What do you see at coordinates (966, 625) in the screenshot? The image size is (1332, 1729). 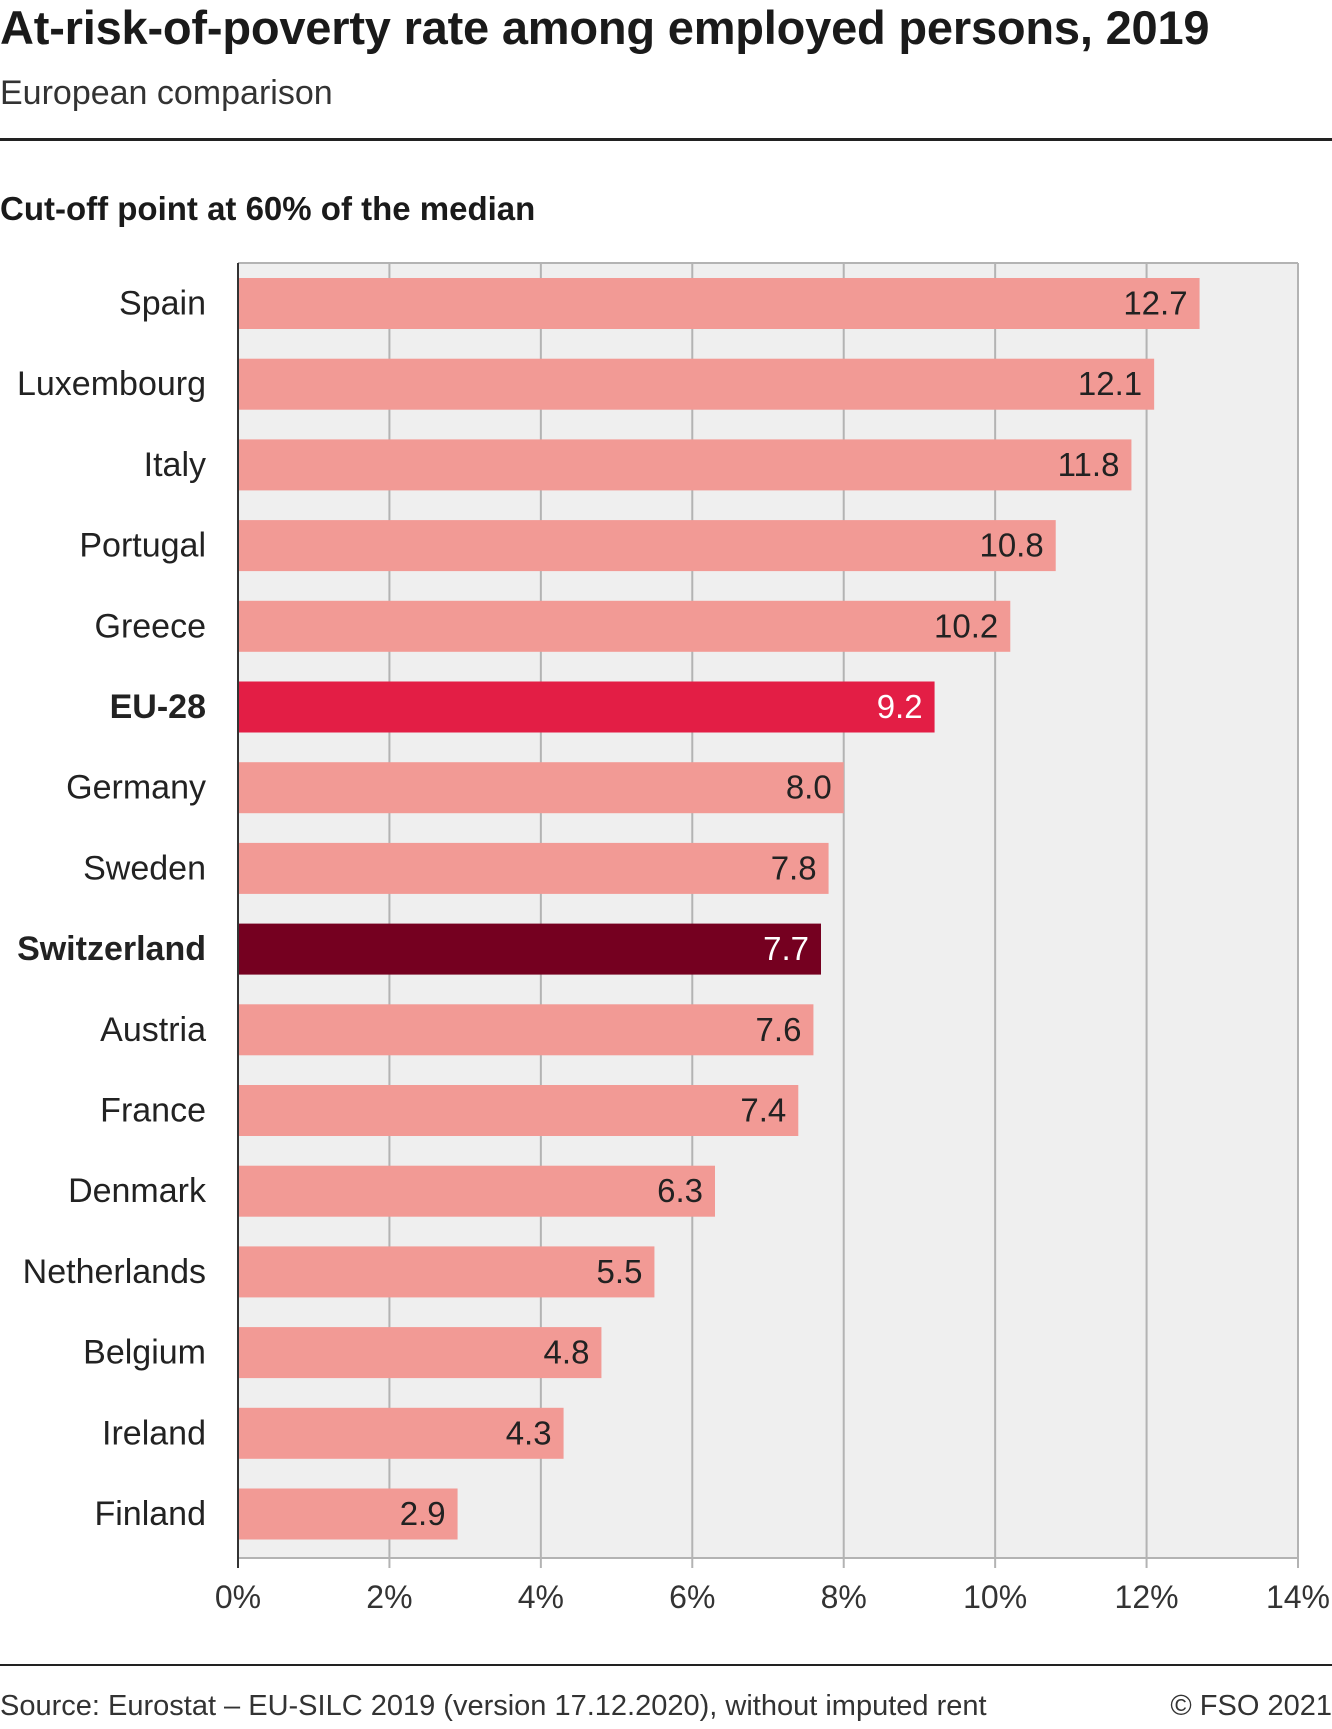 I see `bar-value-label: 10.2` at bounding box center [966, 625].